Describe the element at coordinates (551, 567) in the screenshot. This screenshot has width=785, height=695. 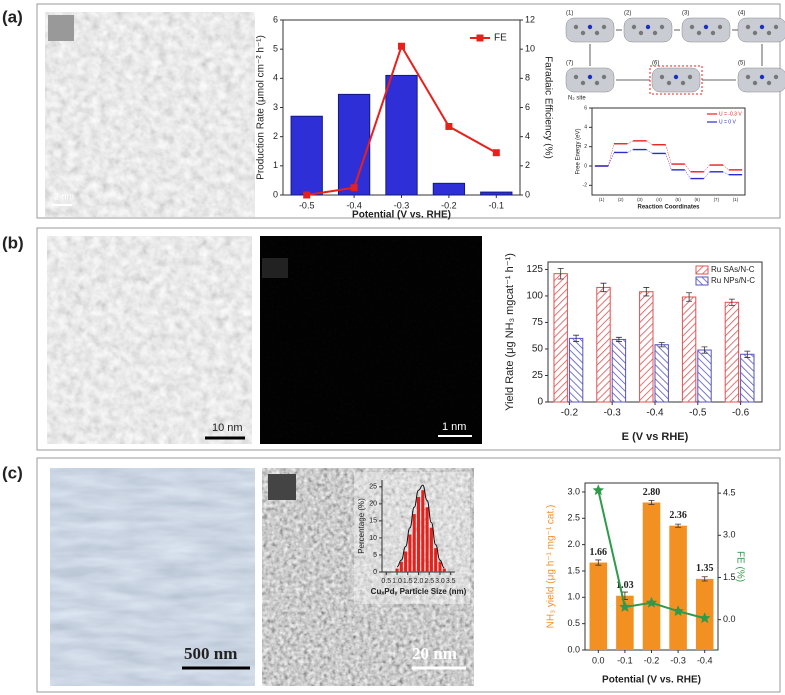
I see `y-axis-label: NH₃ yield (μg h⁻¹ mg⁻¹ cat.)` at that location.